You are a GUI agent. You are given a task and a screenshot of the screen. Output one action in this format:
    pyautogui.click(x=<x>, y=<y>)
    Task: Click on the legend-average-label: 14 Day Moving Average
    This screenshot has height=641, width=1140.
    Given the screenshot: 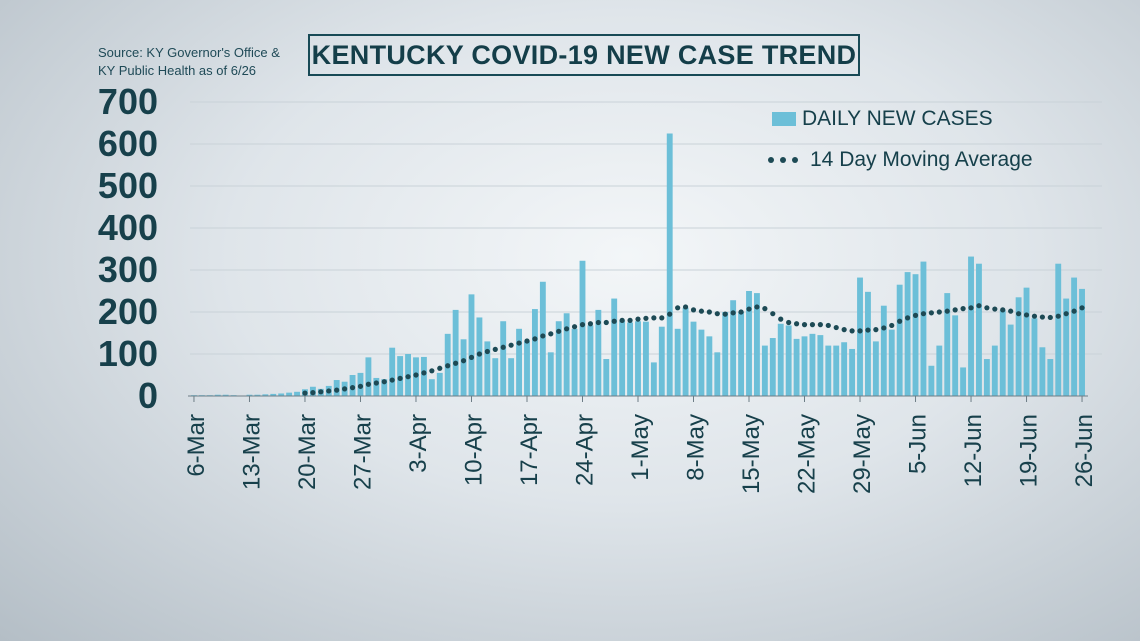 What is the action you would take?
    pyautogui.click(x=921, y=159)
    